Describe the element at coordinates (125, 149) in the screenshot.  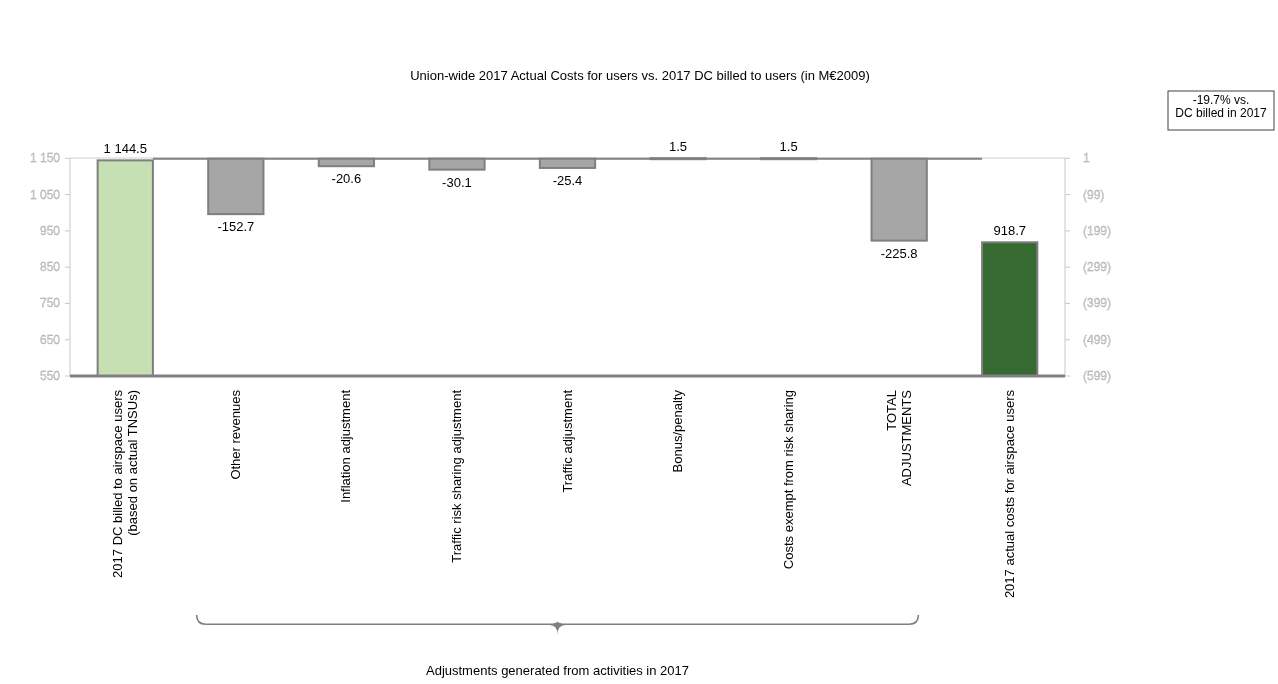
I see `data-label: 1 144.5` at that location.